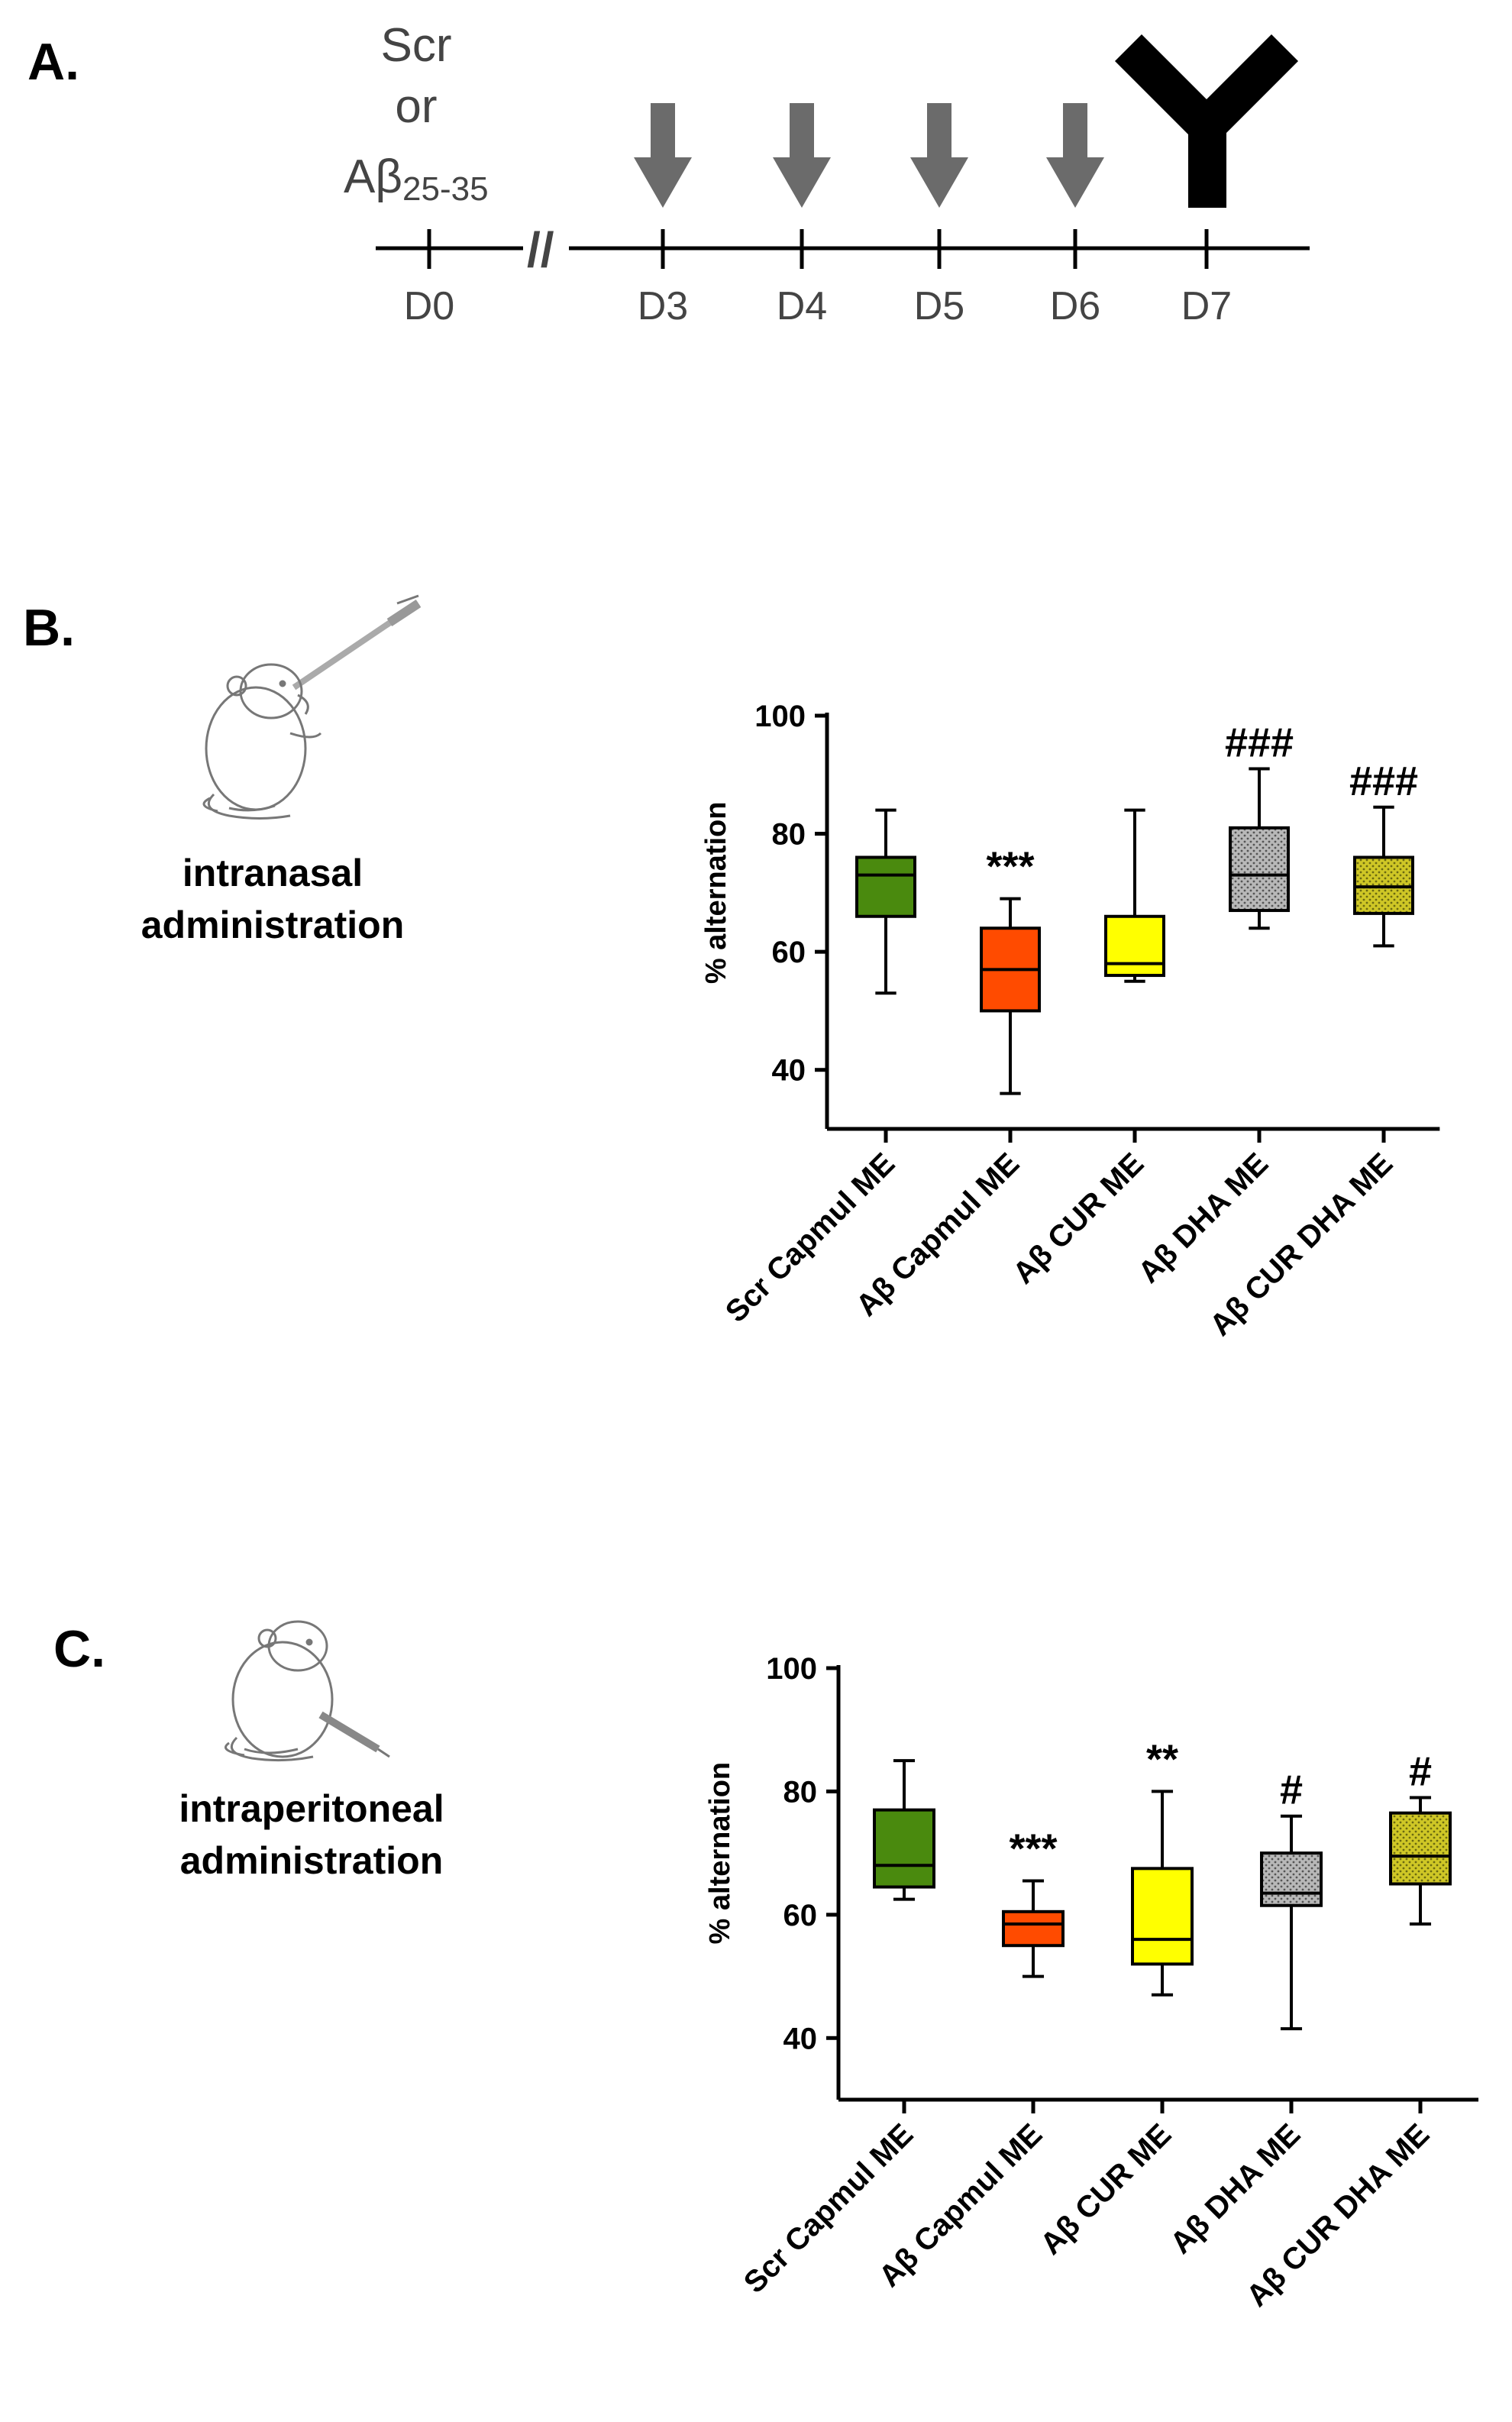  Describe the element at coordinates (429, 306) in the screenshot. I see `day-label-d0: D0` at that location.